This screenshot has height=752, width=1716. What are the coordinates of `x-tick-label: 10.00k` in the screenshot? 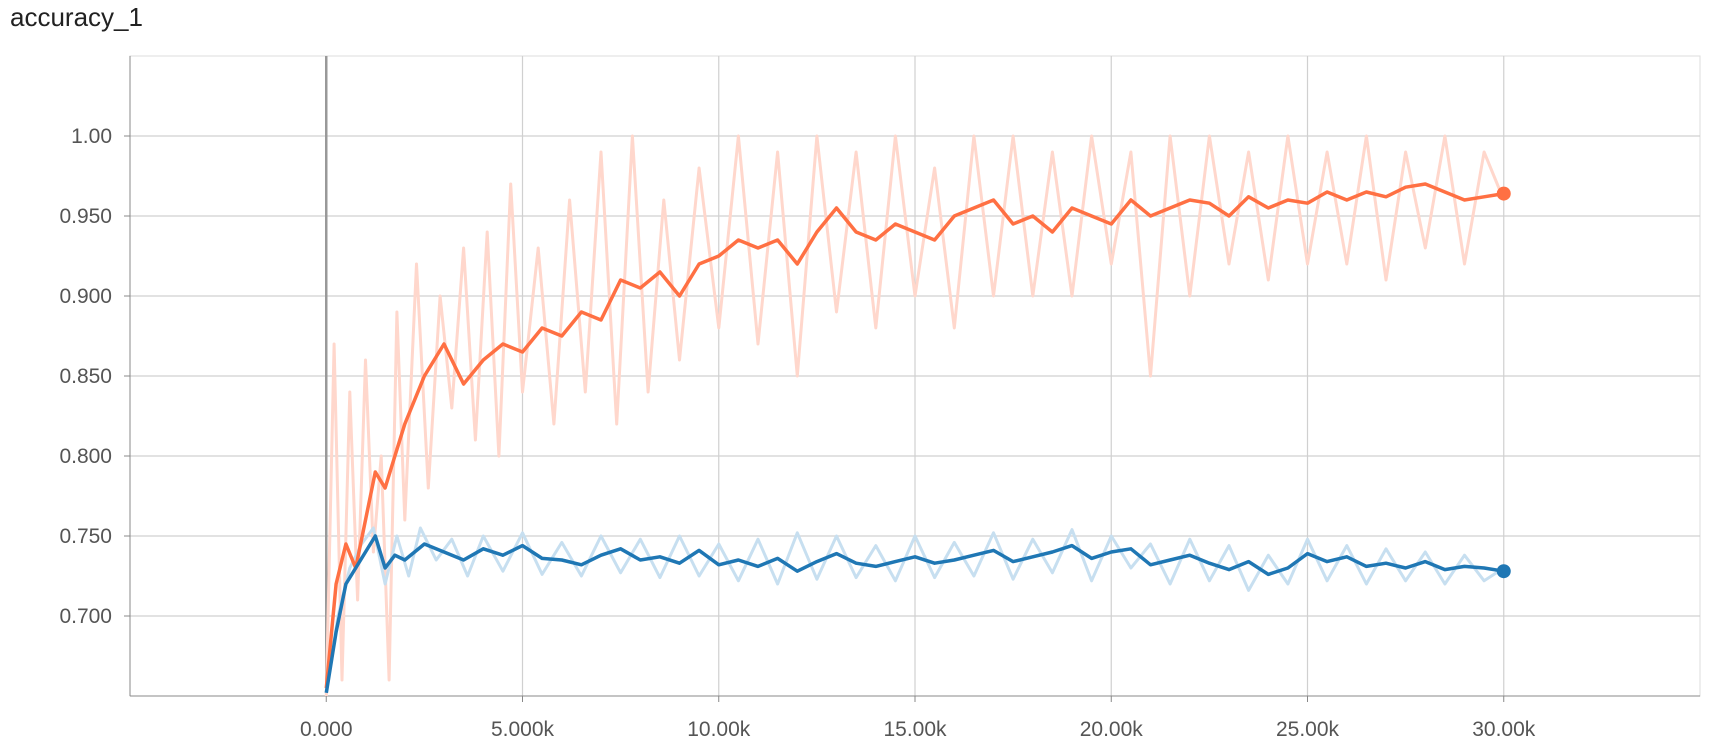 It's located at (719, 729).